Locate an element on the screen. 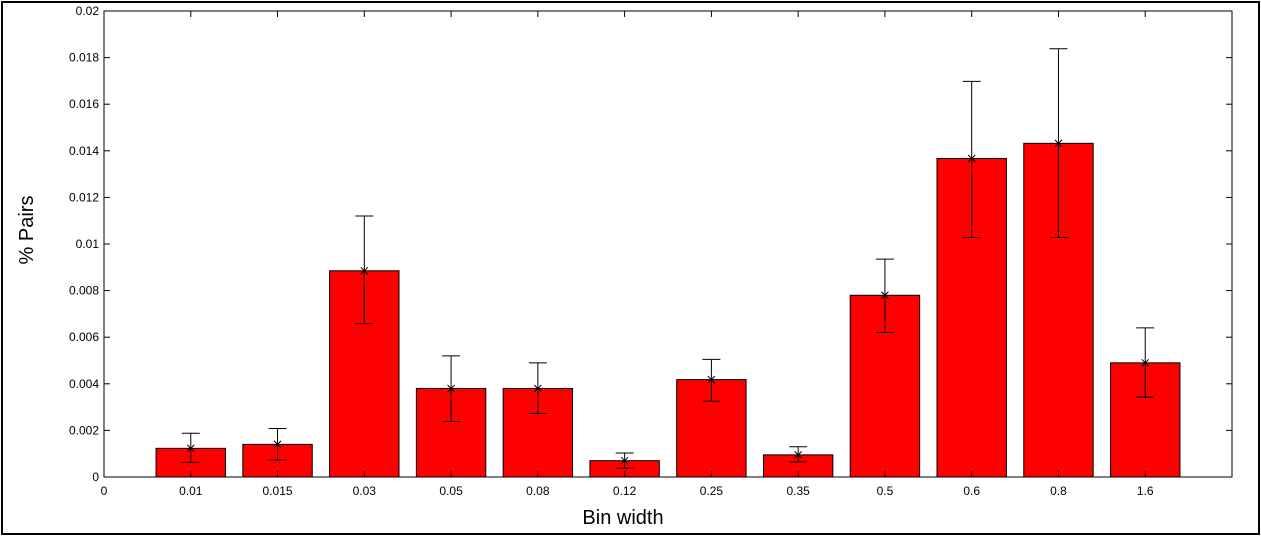  y-tick-label: 0.006 is located at coordinates (84, 337).